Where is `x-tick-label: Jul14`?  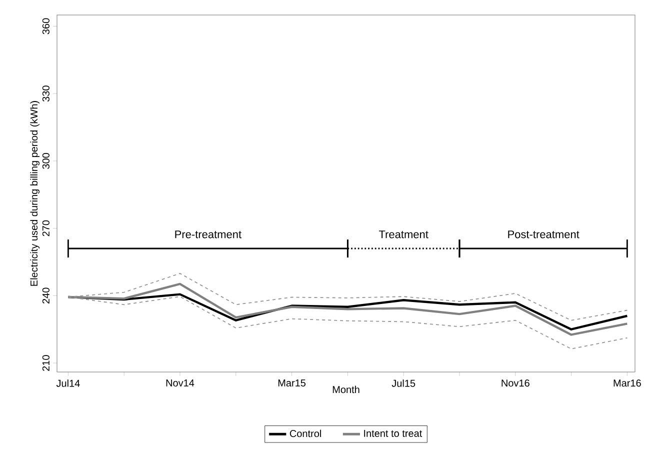 x-tick-label: Jul14 is located at coordinates (68, 383).